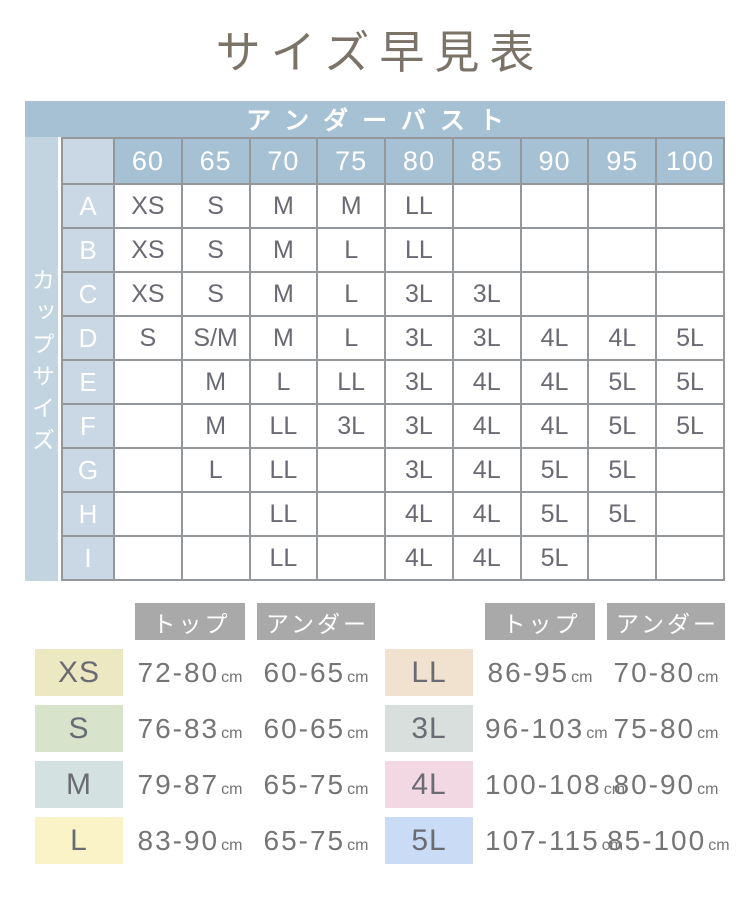 The height and width of the screenshot is (900, 750). What do you see at coordinates (555, 784) in the screenshot?
I see `legend-top-value: 100-108 cm` at bounding box center [555, 784].